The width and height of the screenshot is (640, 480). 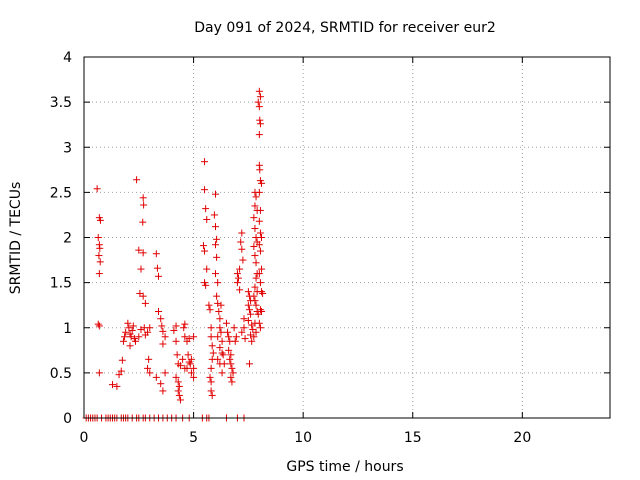 What do you see at coordinates (522, 438) in the screenshot?
I see `x-tick-label: 20` at bounding box center [522, 438].